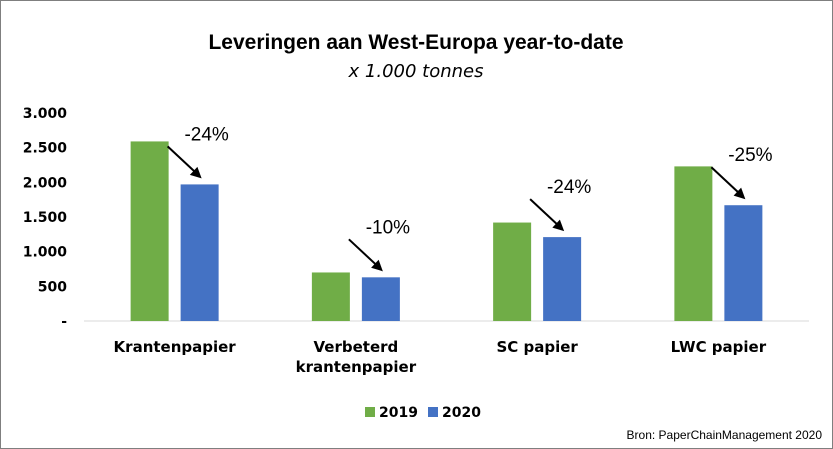  I want to click on y-tick-label: -, so click(64, 322).